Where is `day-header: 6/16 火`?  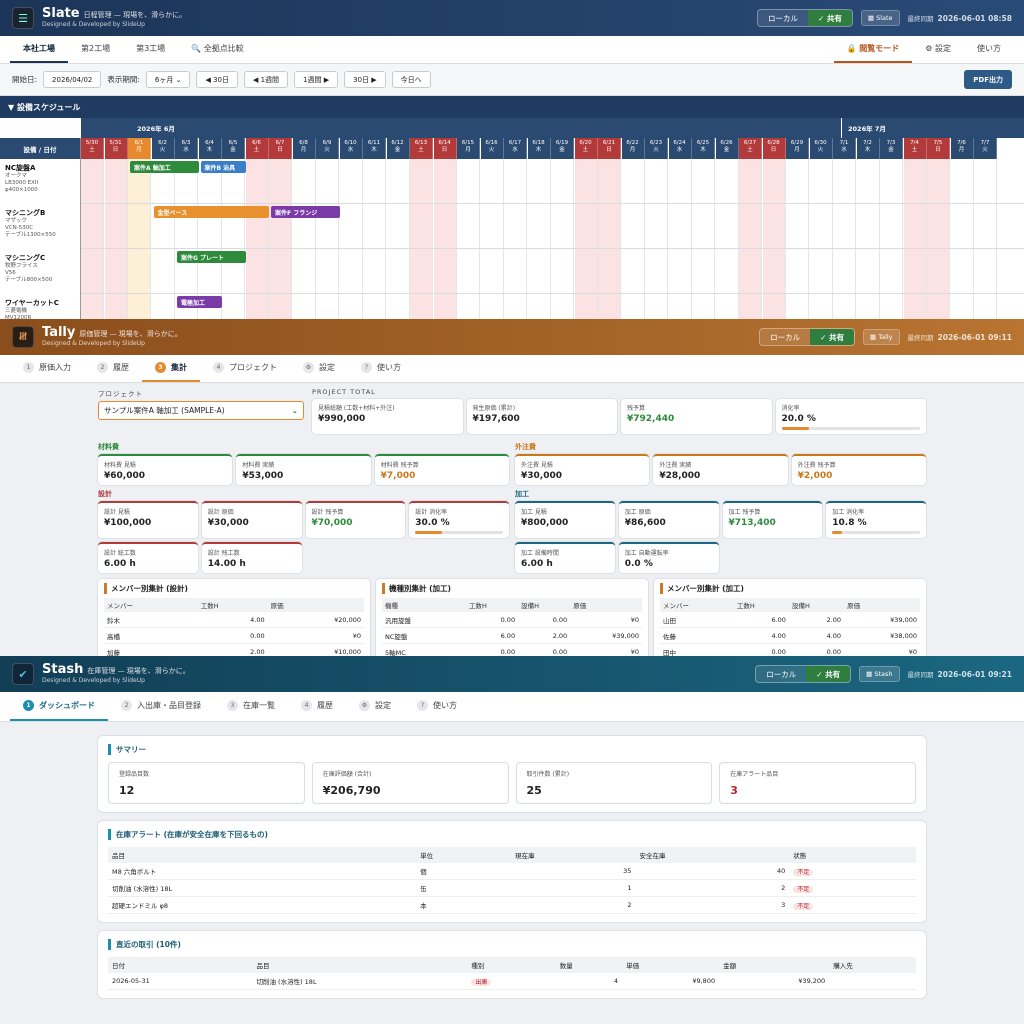 day-header: 6/16 火 is located at coordinates (492, 148).